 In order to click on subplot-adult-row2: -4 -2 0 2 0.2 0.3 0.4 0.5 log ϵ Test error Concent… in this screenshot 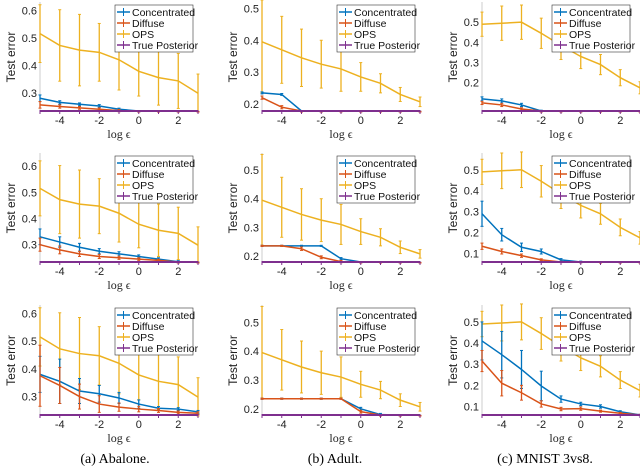, I will do `click(324, 222)`.